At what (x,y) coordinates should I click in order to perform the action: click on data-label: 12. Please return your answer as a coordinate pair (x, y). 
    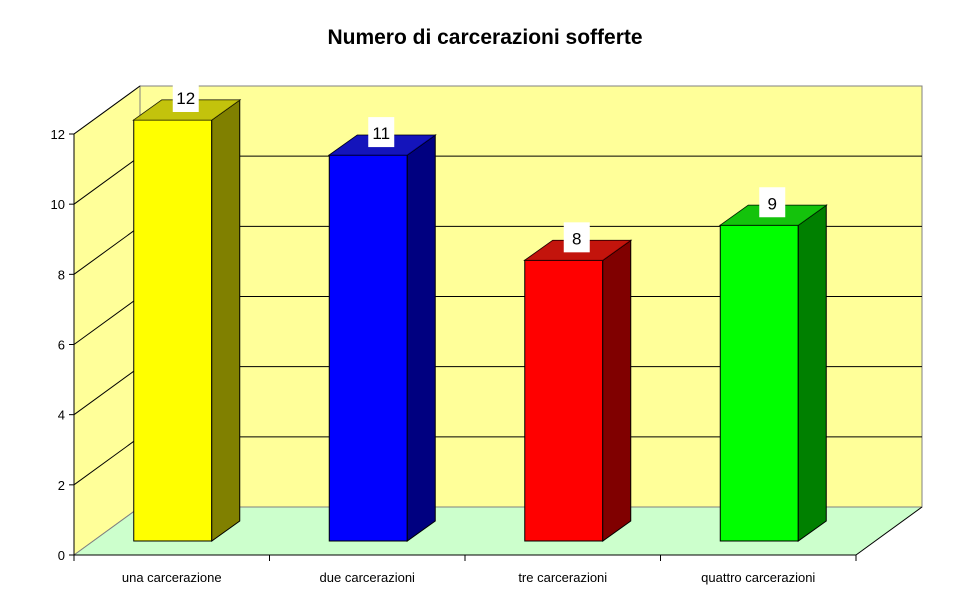
    Looking at the image, I should click on (185, 98).